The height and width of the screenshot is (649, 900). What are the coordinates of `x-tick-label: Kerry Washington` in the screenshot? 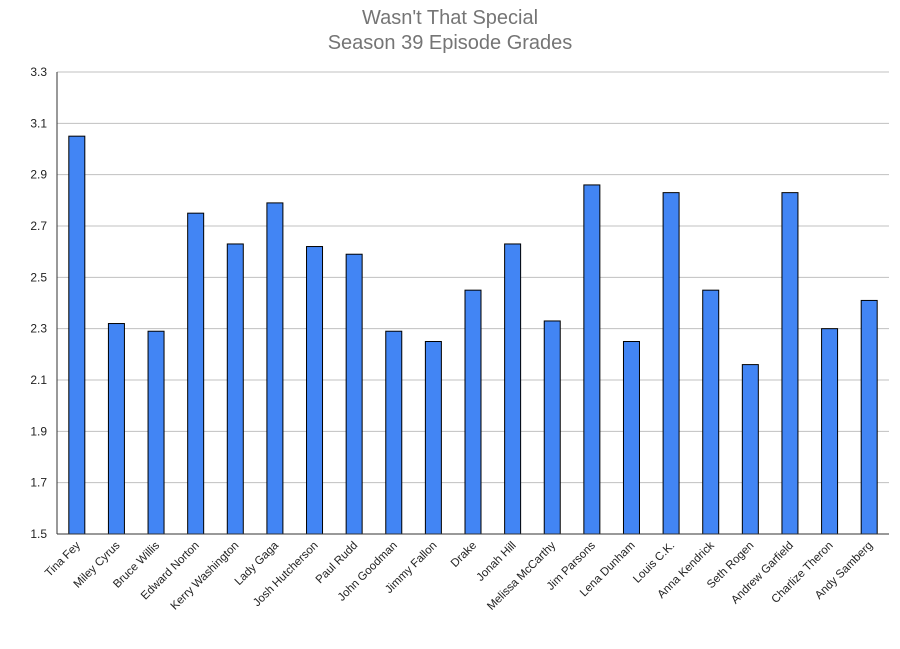 It's located at (205, 576).